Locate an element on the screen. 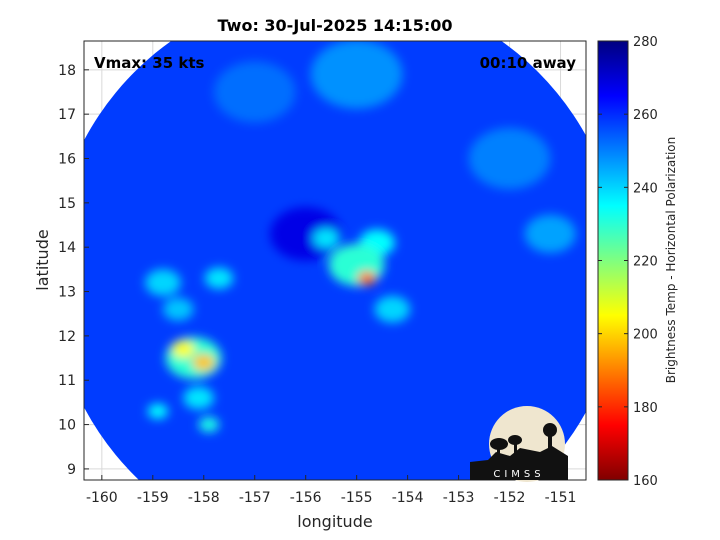  x-tick-label: -158 is located at coordinates (204, 498).